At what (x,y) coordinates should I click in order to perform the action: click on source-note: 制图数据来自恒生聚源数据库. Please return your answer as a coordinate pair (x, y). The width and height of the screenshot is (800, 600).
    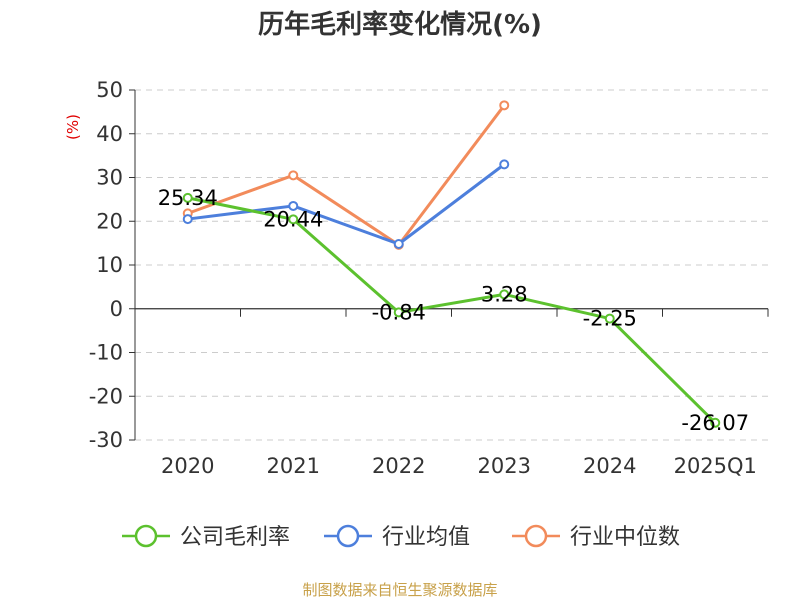
    Looking at the image, I should click on (399, 590).